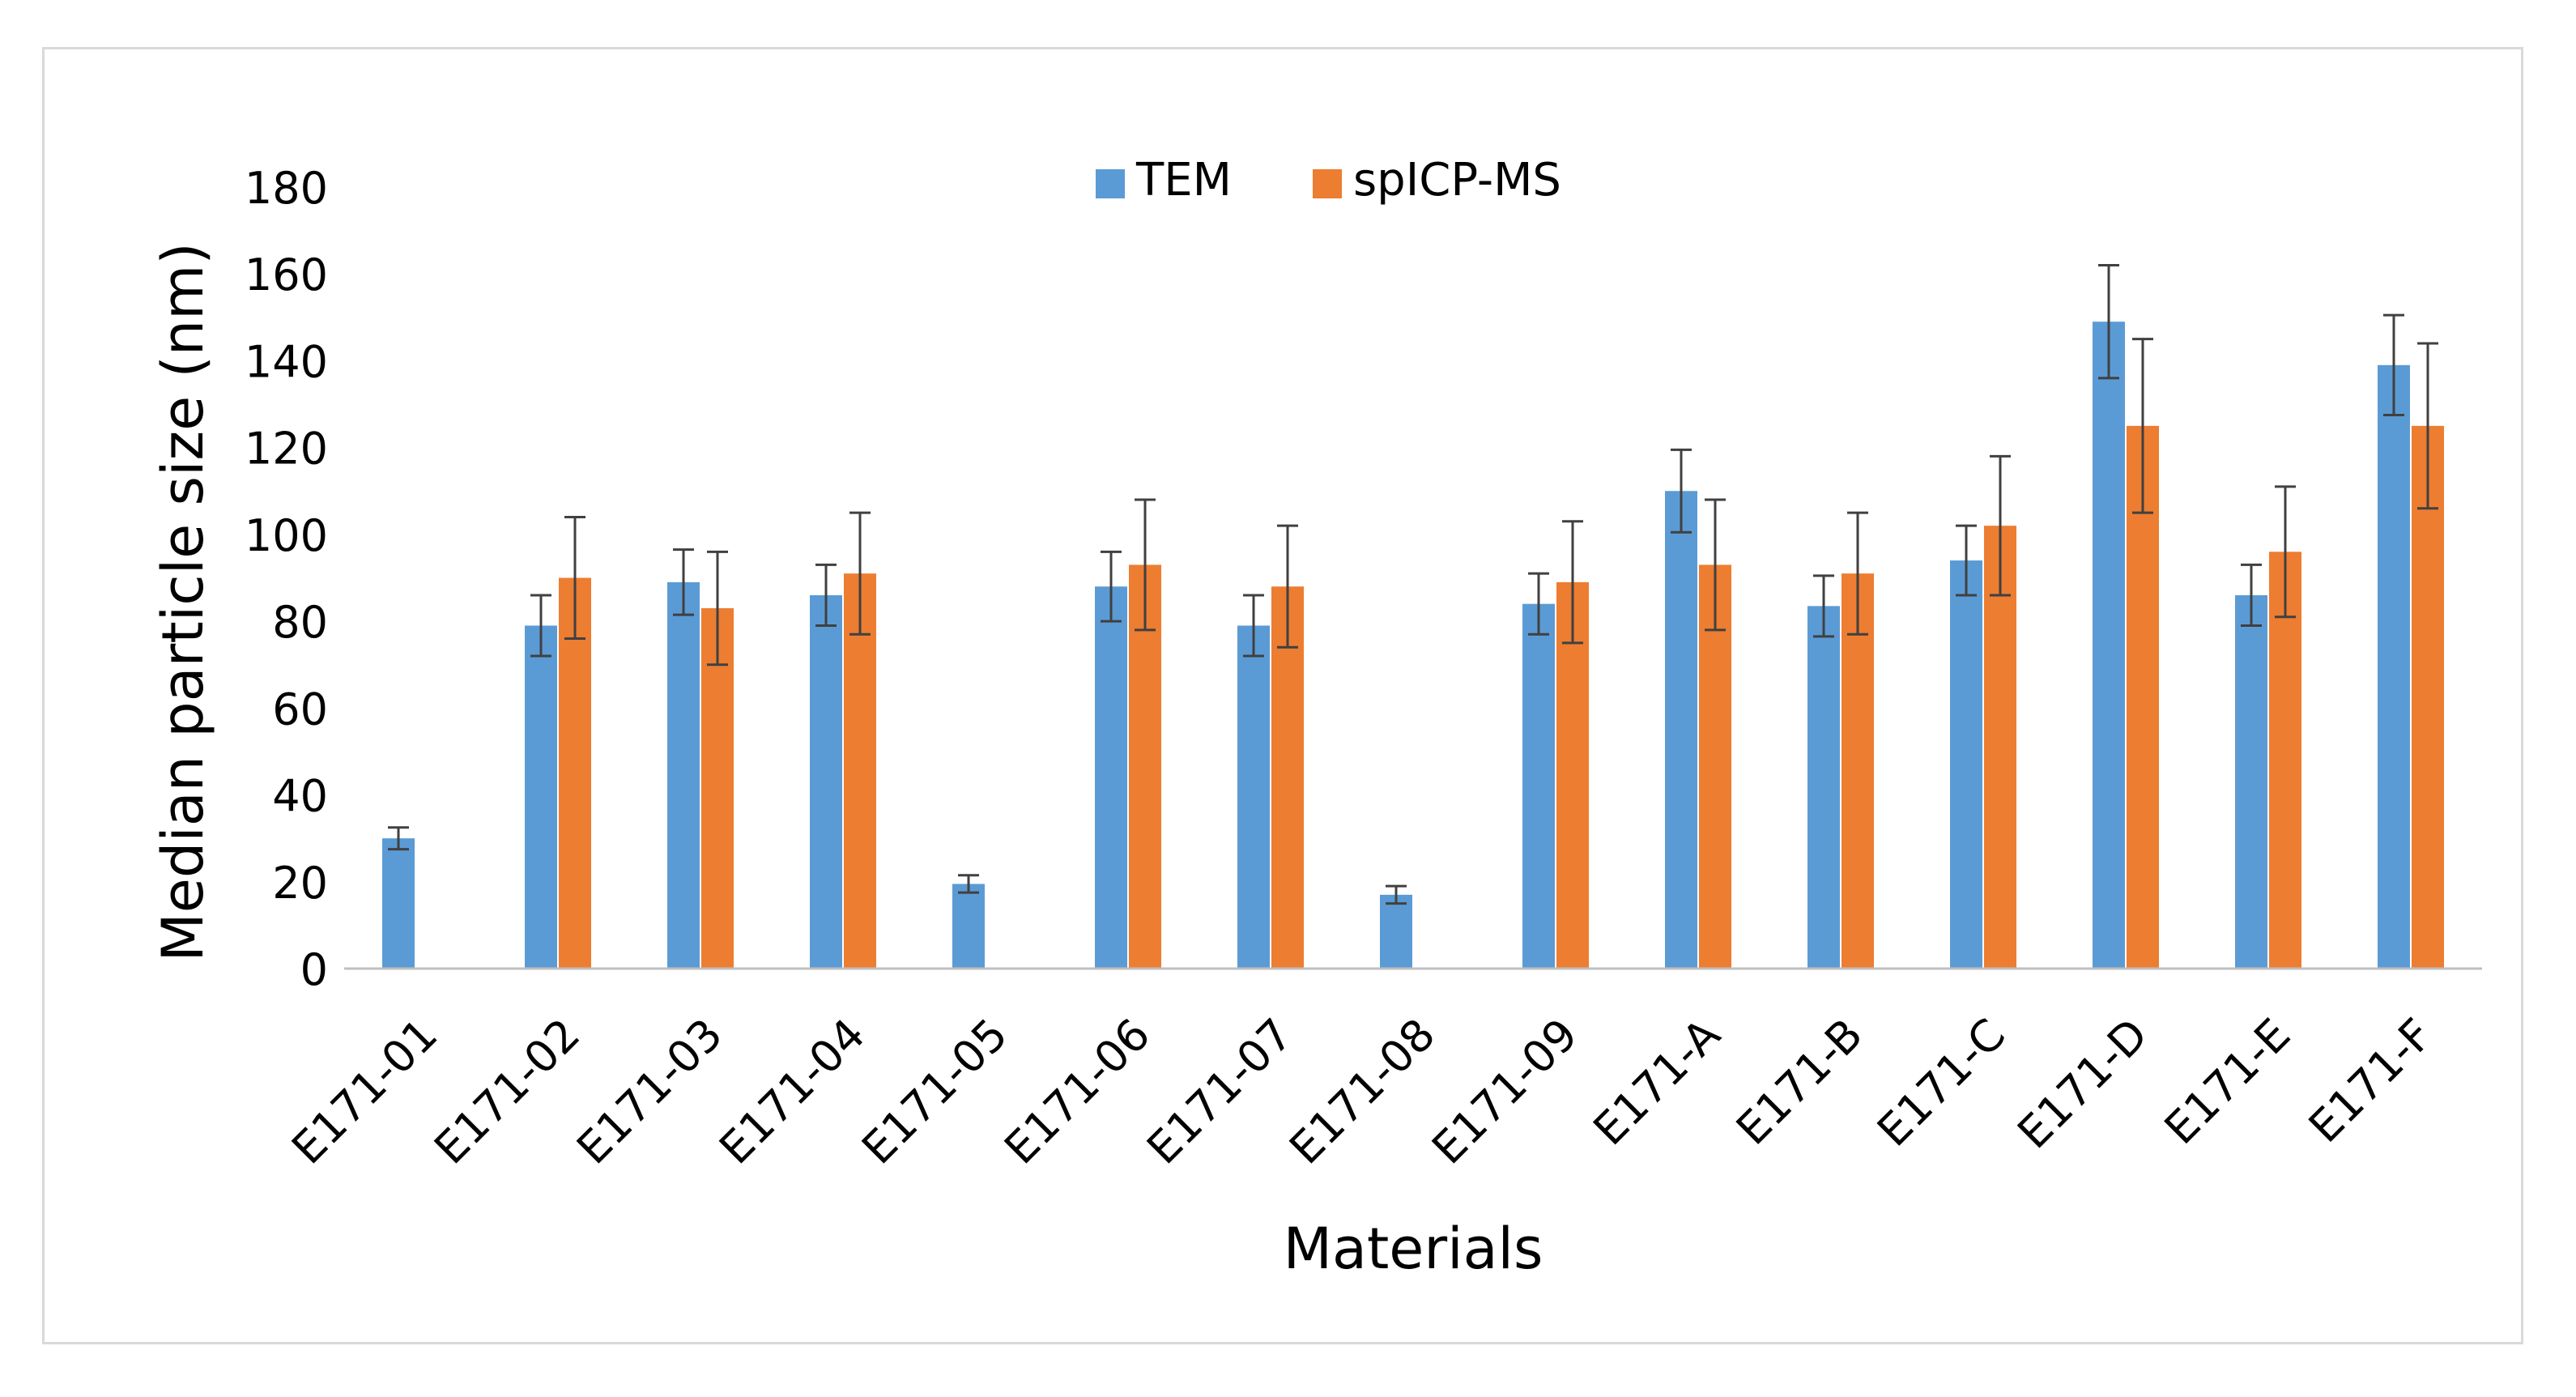 The width and height of the screenshot is (2576, 1397). What do you see at coordinates (1457, 180) in the screenshot?
I see `legend-label-spicpms: spICP-MS` at bounding box center [1457, 180].